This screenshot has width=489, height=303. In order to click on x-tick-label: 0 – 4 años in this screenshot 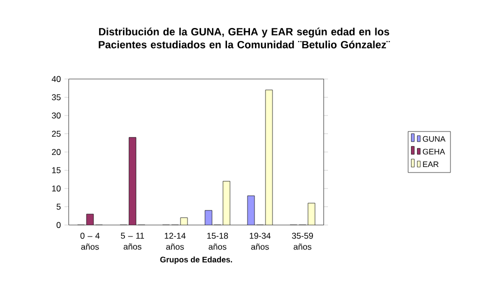, I will do `click(90, 241)`.